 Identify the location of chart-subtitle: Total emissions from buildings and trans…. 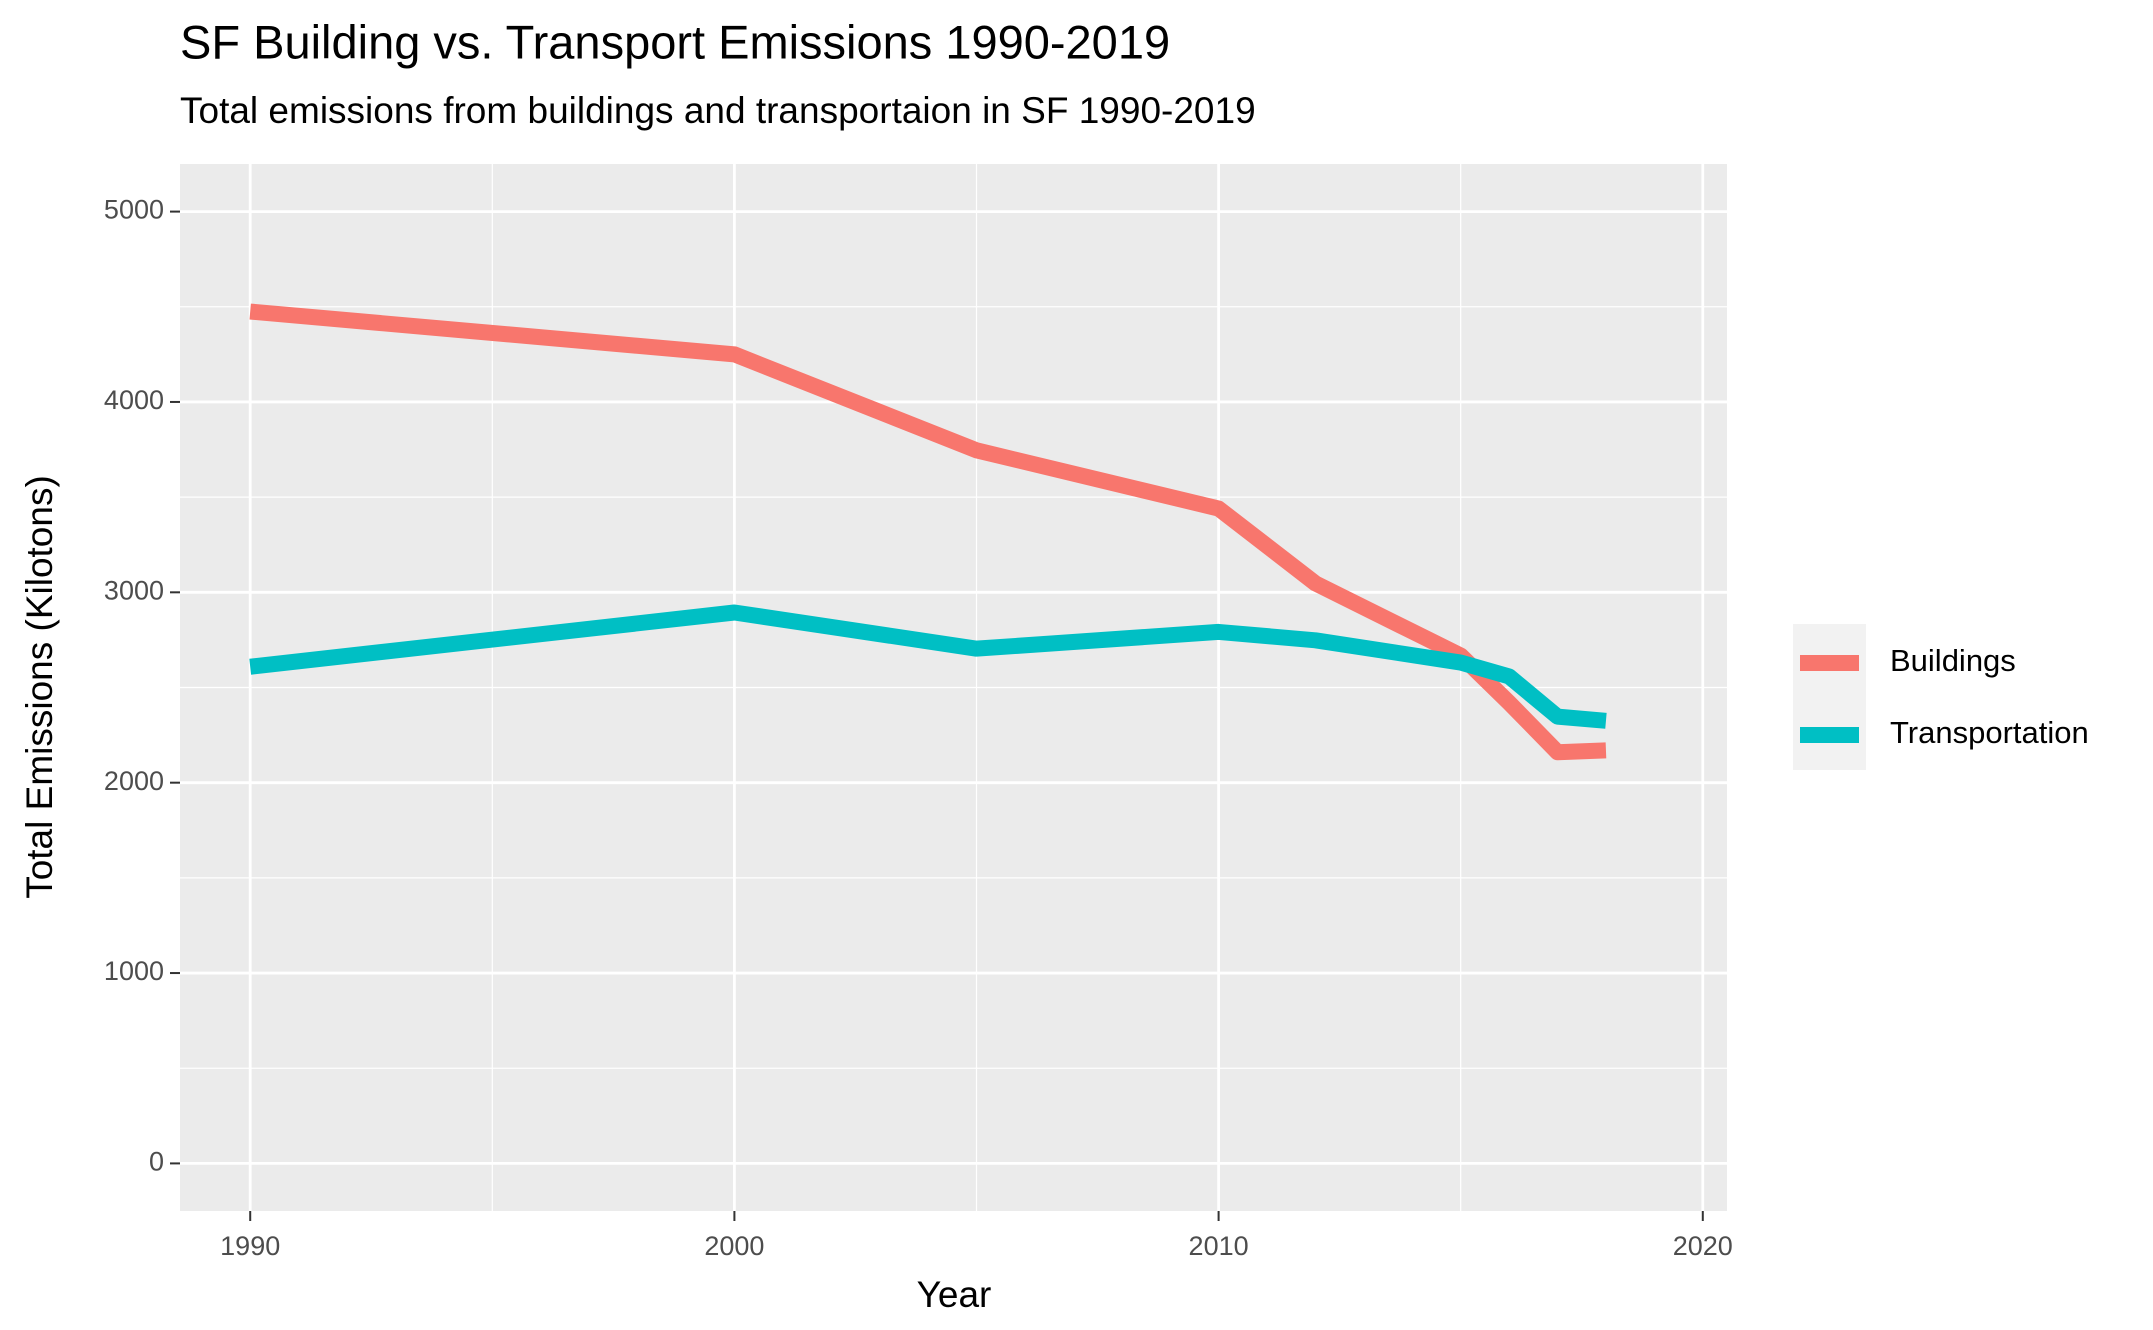
(718, 110).